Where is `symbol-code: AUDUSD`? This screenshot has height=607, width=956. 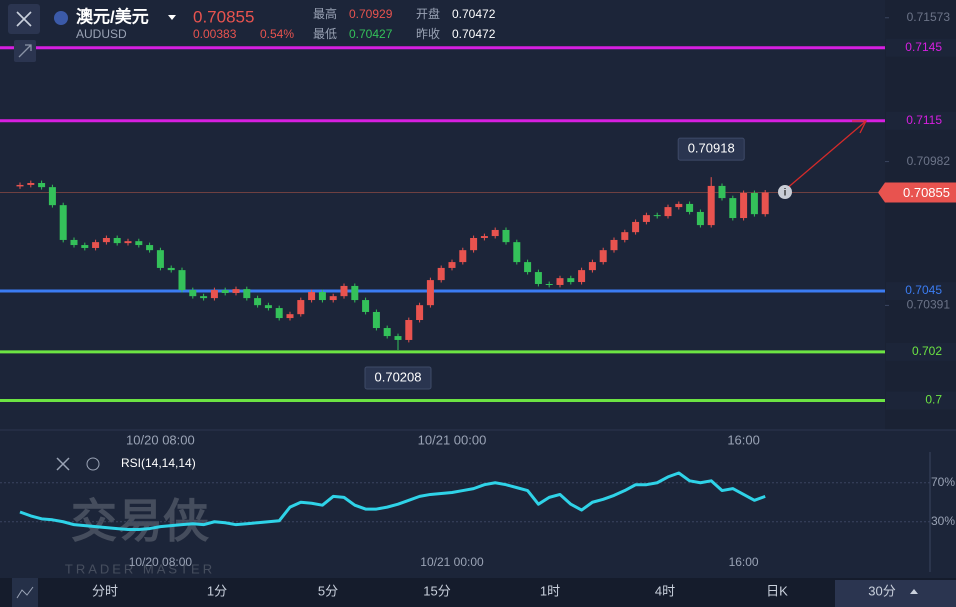 symbol-code: AUDUSD is located at coordinates (101, 34).